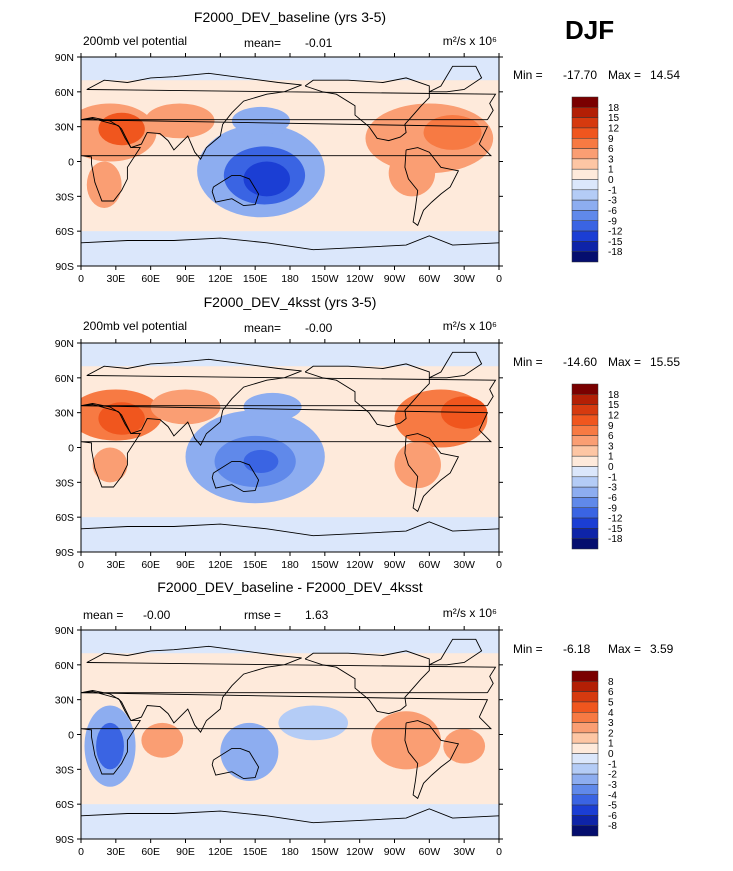 This screenshot has height=871, width=733. I want to click on left-label: 200mb vel potential, so click(135, 326).